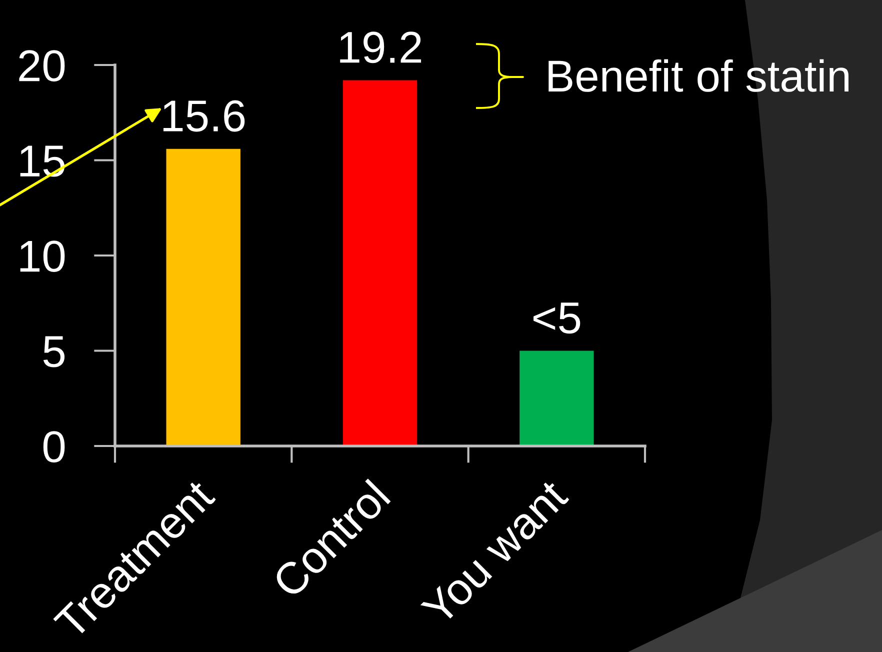 This screenshot has height=652, width=882. Describe the element at coordinates (42, 161) in the screenshot. I see `y-tick-label: 15` at that location.